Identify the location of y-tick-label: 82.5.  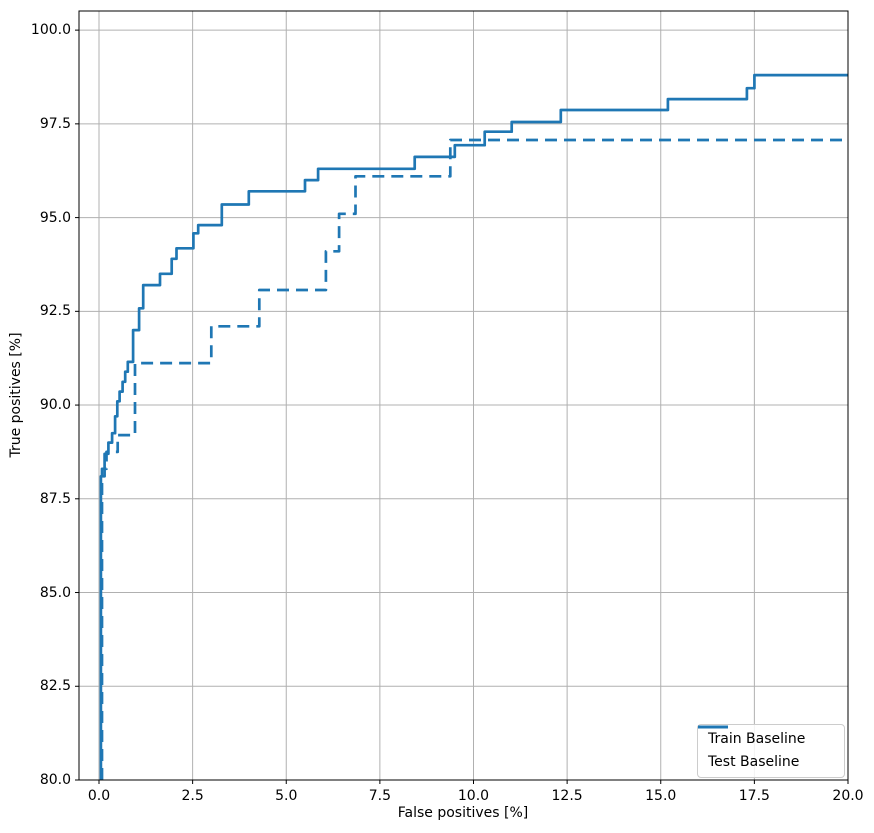
(55, 686).